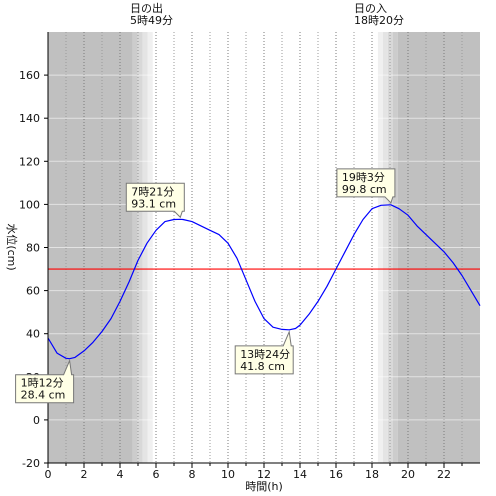 This screenshot has height=496, width=496. I want to click on x-tick-label: 18, so click(372, 474).